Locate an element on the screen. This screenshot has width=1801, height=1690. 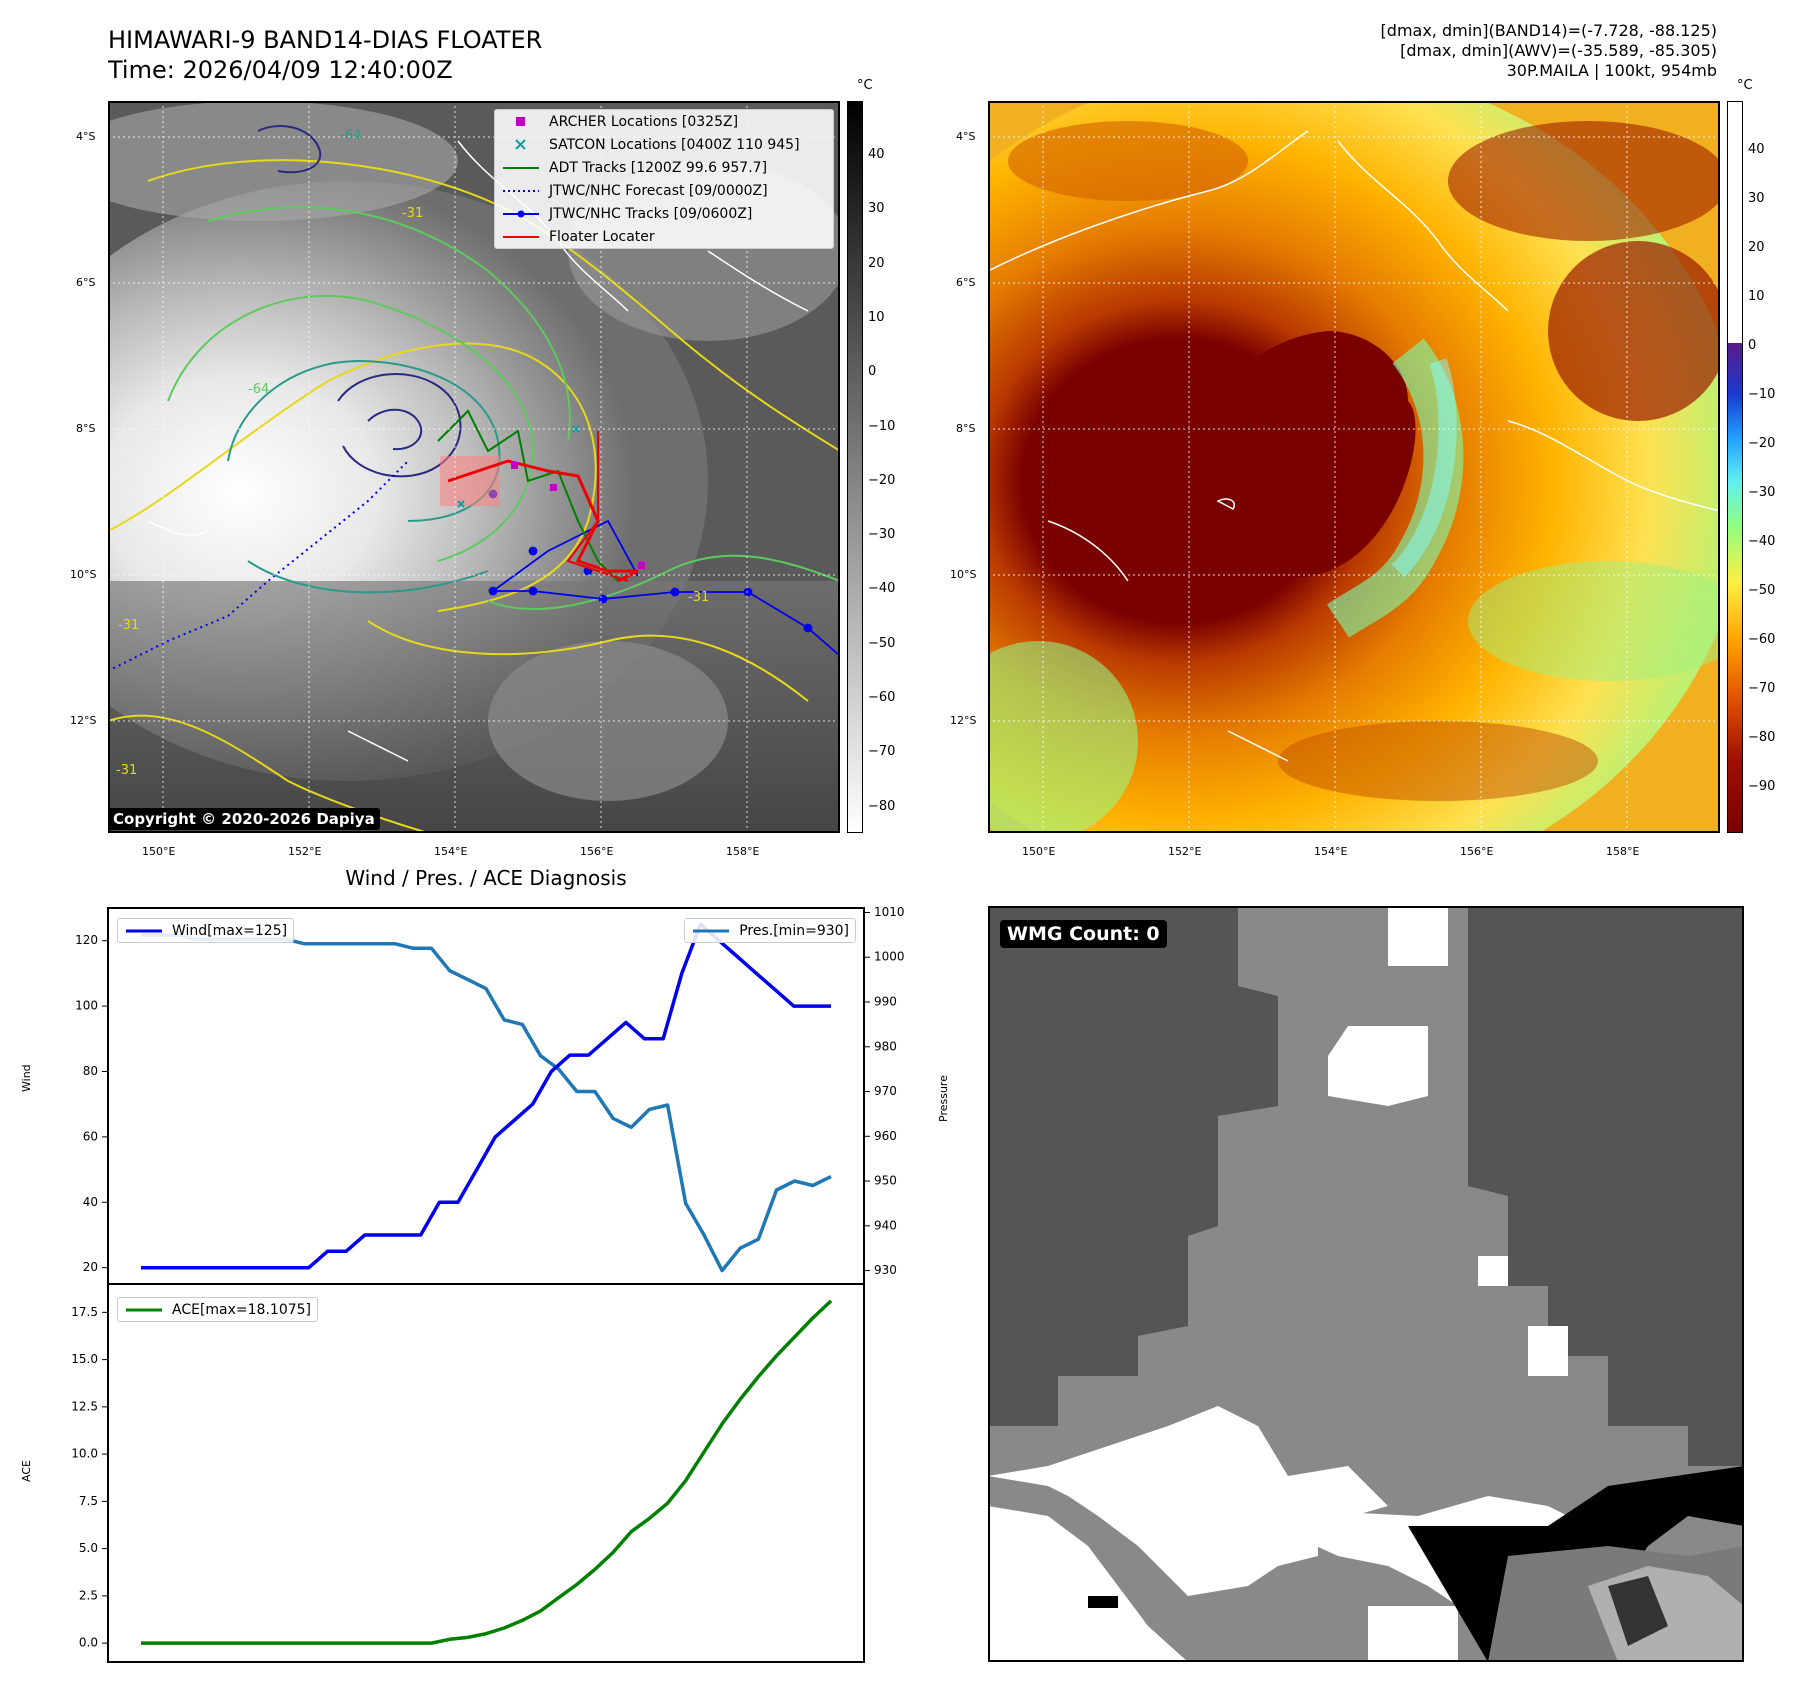
wv-colorbar-tick: −20 is located at coordinates (1762, 443).